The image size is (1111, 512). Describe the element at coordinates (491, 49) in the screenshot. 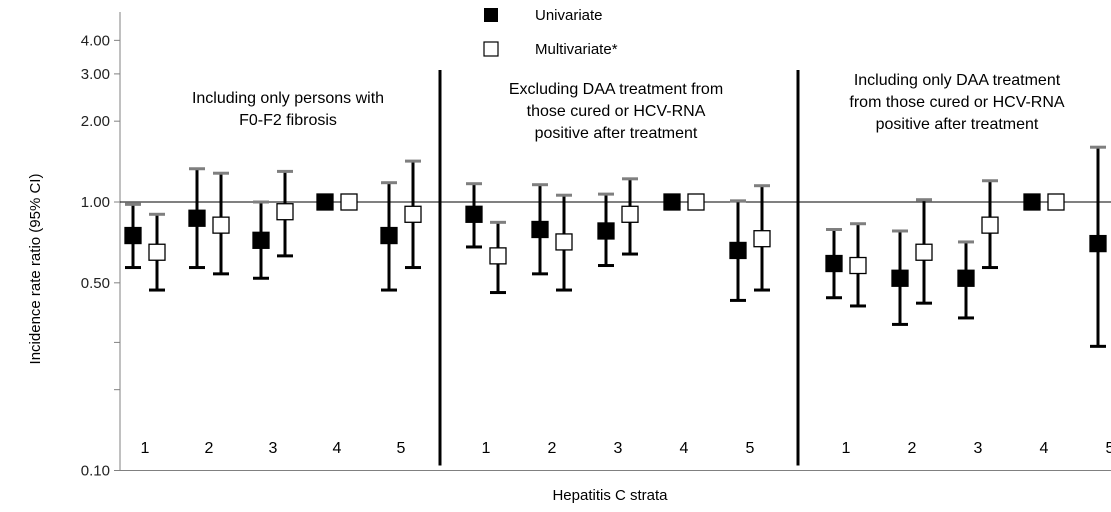

I see `legend-multivariate-swatch` at that location.